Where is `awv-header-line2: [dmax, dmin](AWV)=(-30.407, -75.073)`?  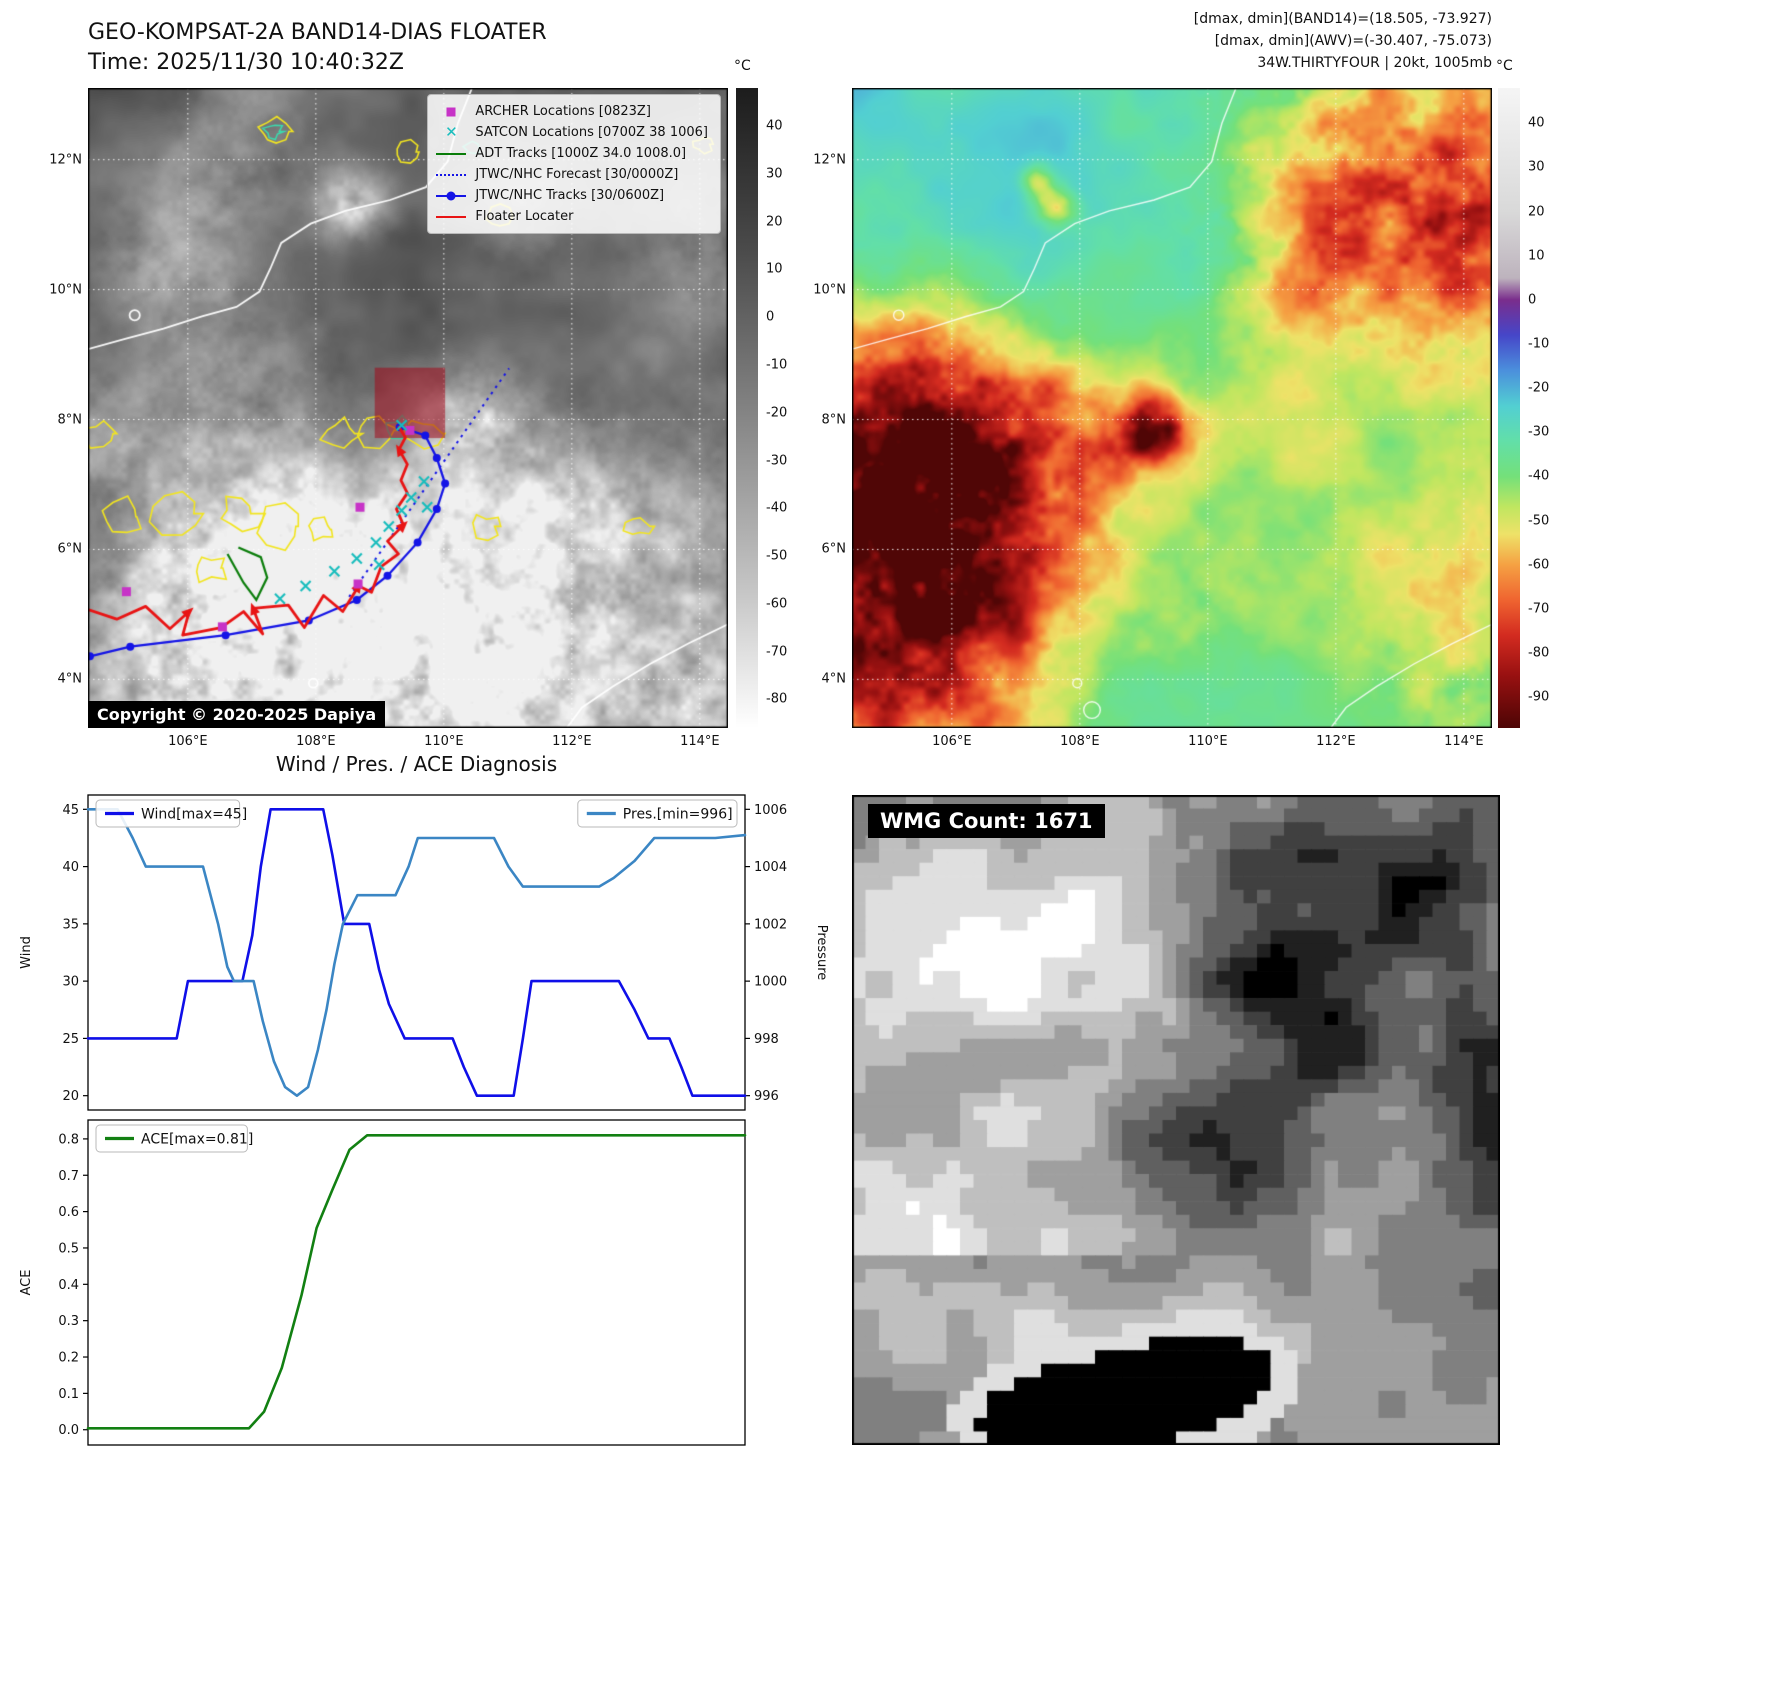
awv-header-line2: [dmax, dmin](AWV)=(-30.407, -75.073) is located at coordinates (1353, 41).